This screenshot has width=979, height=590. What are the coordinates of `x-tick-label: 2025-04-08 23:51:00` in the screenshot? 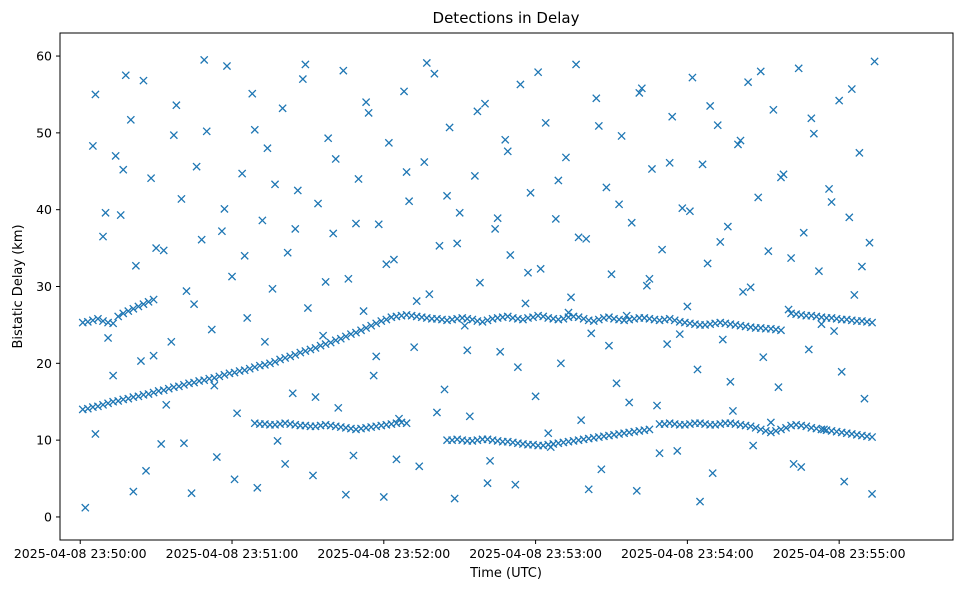 It's located at (232, 553).